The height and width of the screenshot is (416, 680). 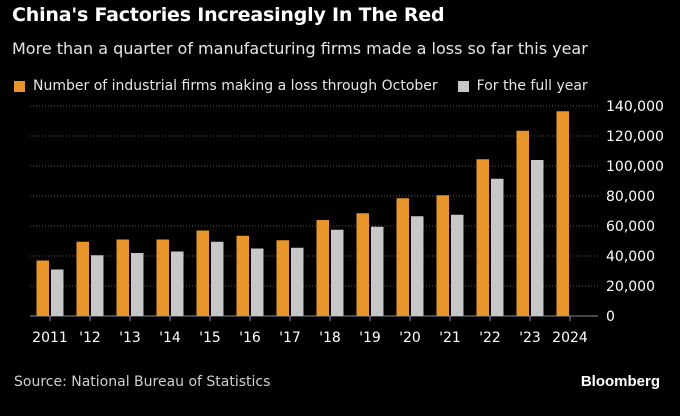 I want to click on y-tick-label: 100,000, so click(x=635, y=167).